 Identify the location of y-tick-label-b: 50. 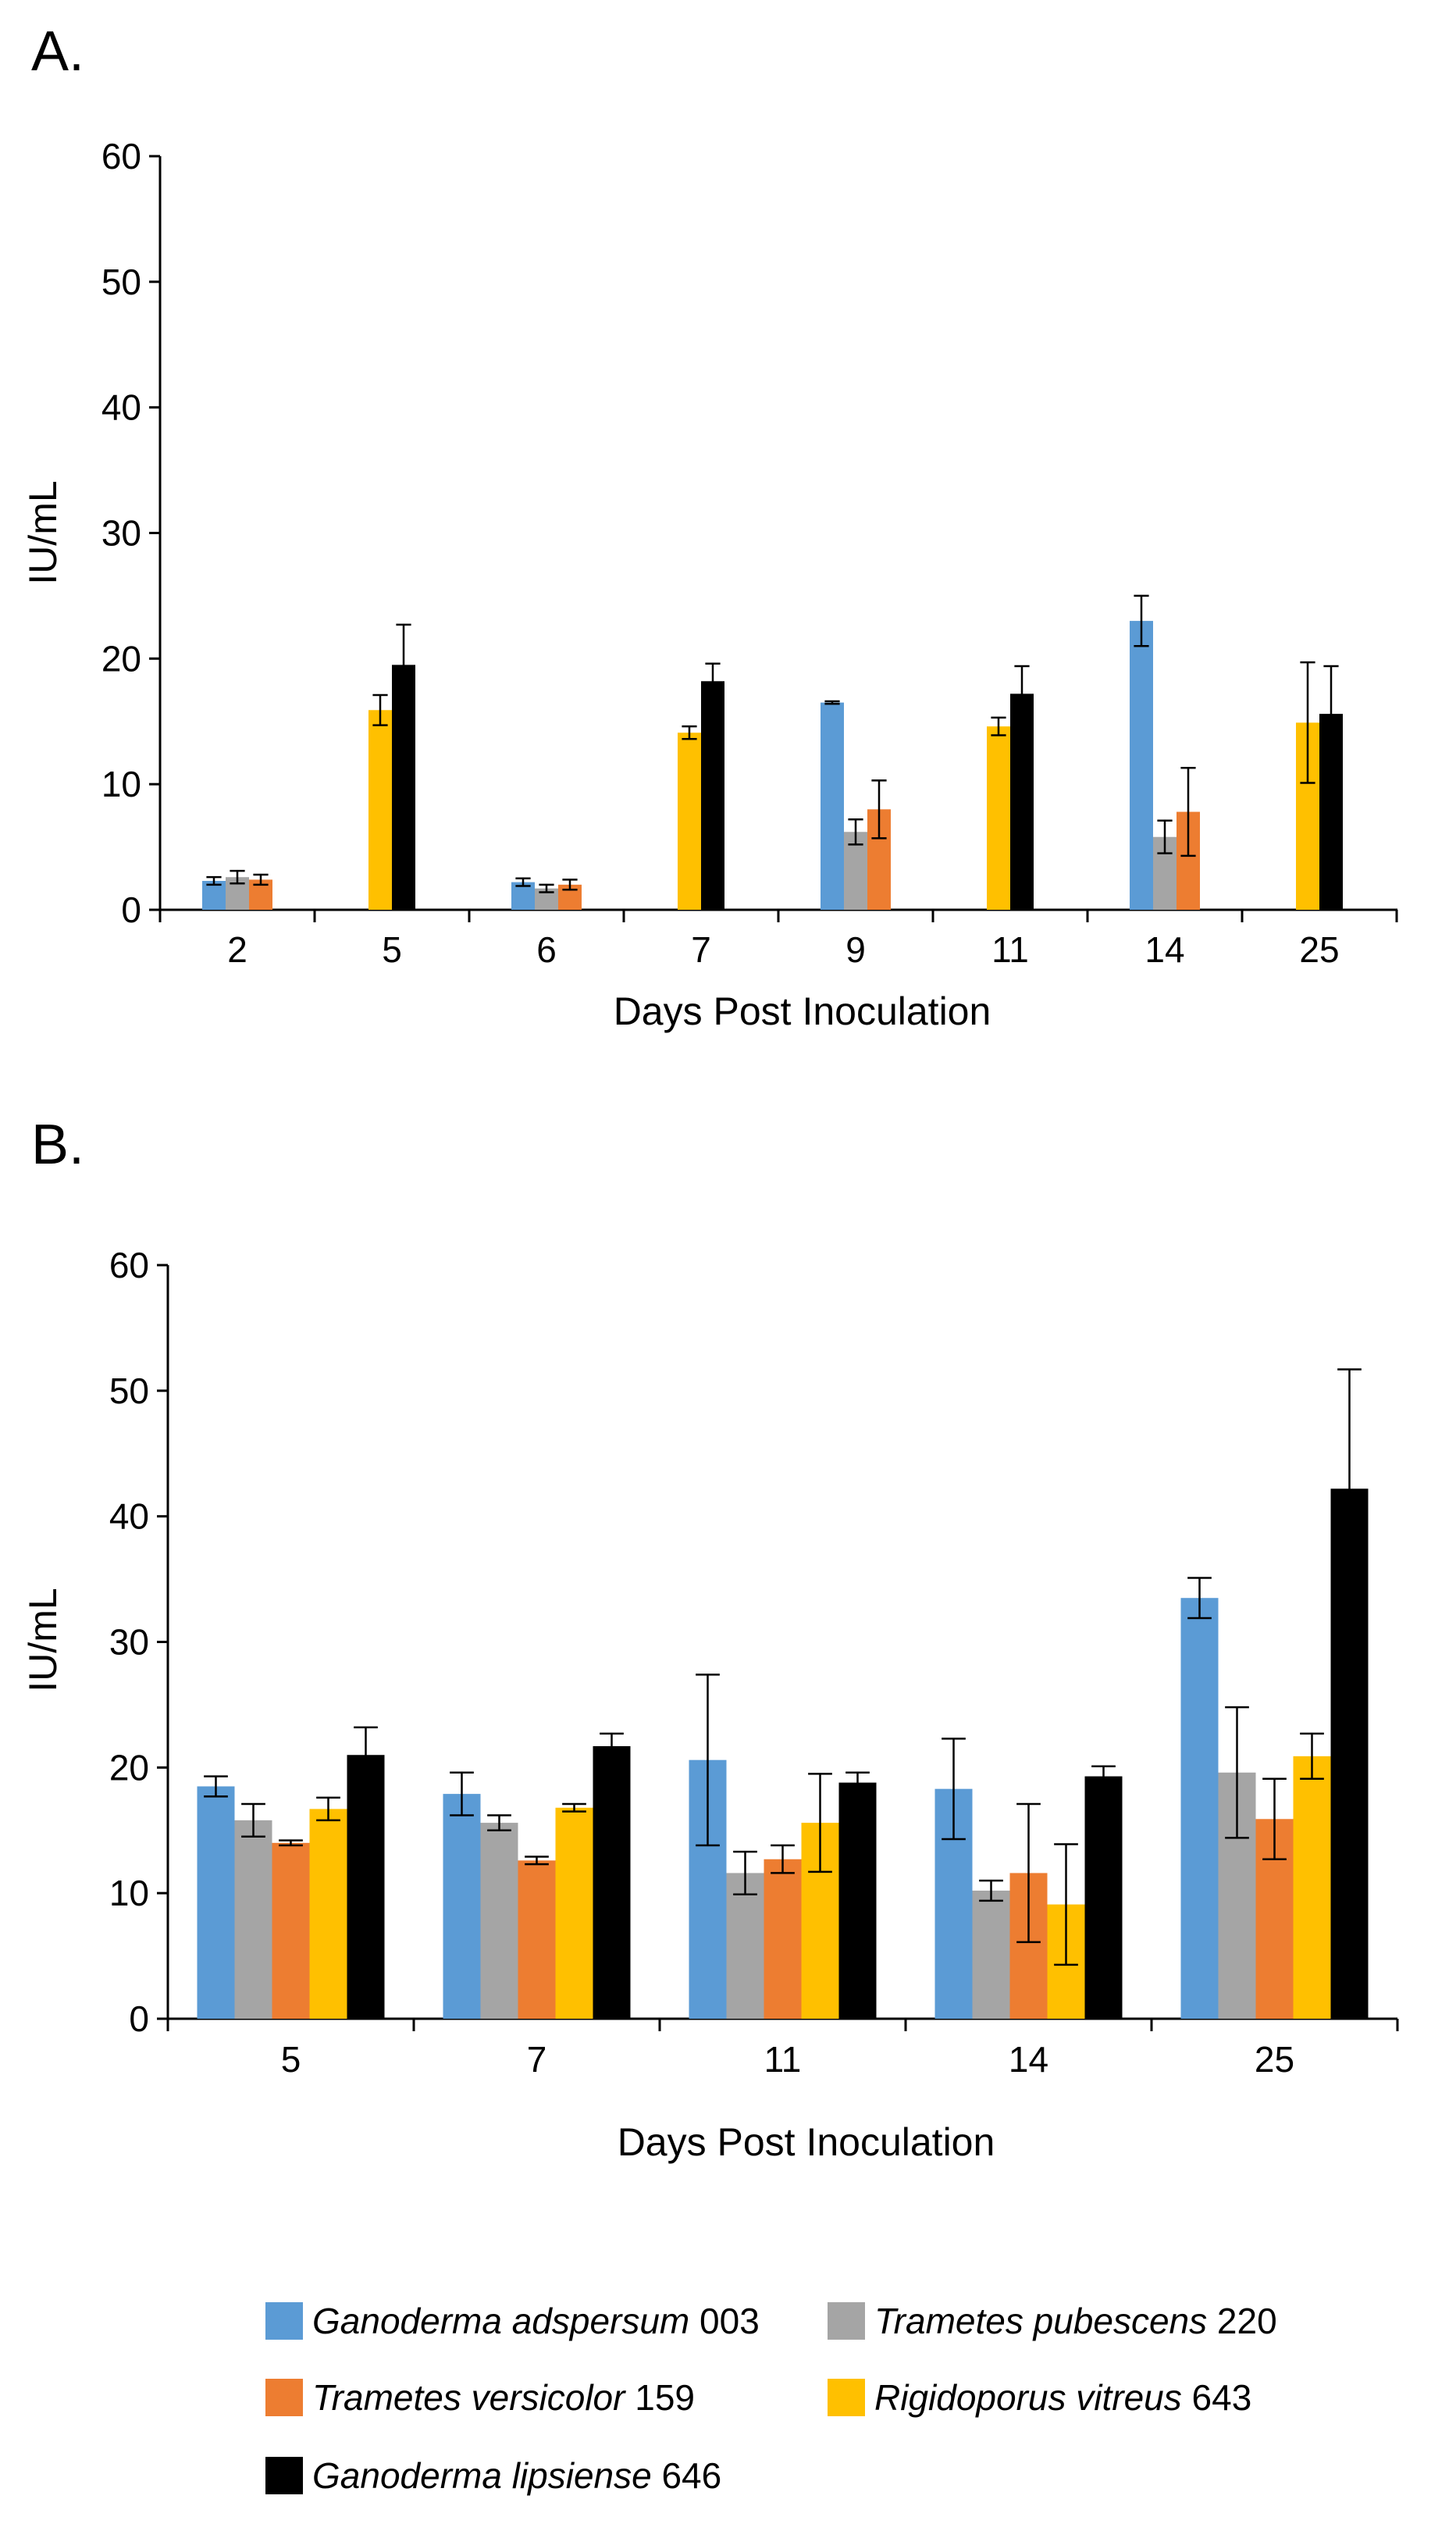
(129, 1391).